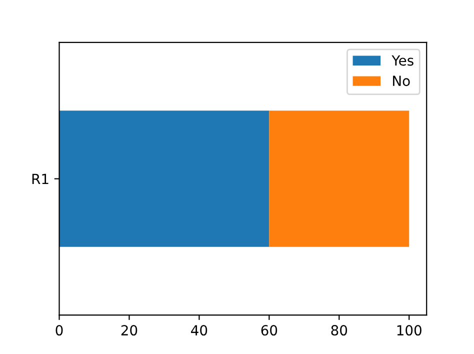  What do you see at coordinates (199, 330) in the screenshot?
I see `x-tick-label: 40` at bounding box center [199, 330].